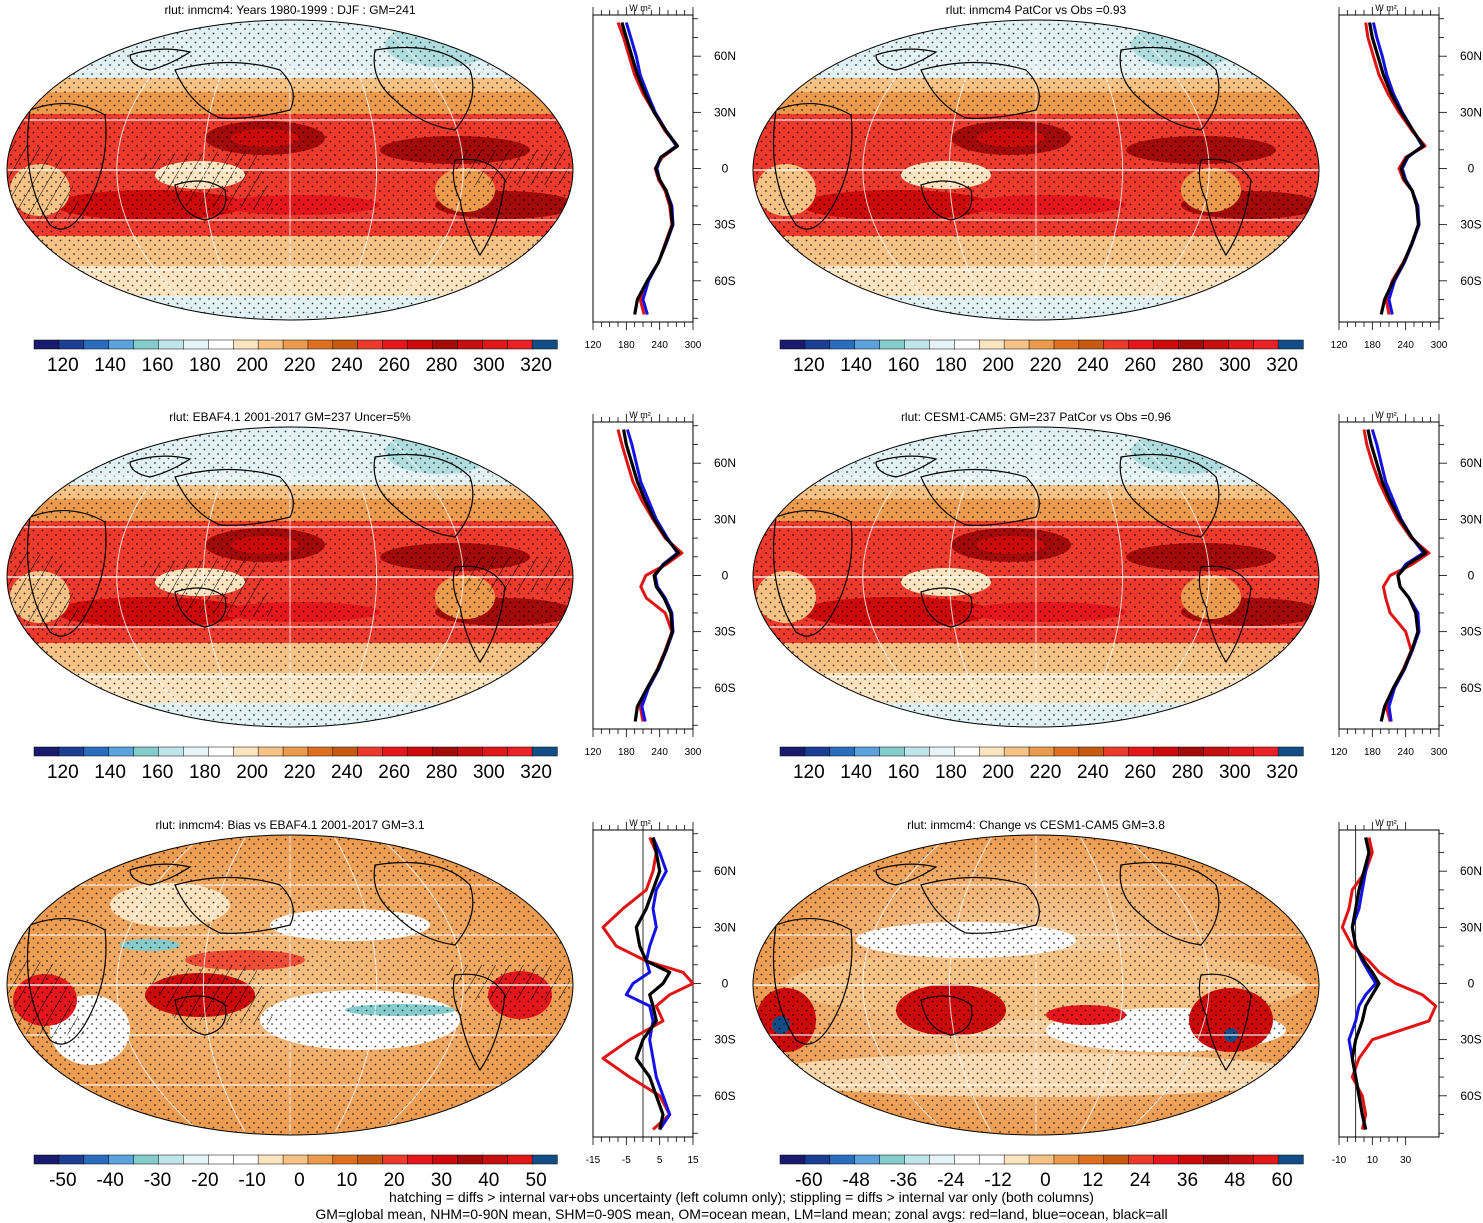 The width and height of the screenshot is (1483, 1223). What do you see at coordinates (1471, 519) in the screenshot?
I see `zonal-lat-label: 30N` at bounding box center [1471, 519].